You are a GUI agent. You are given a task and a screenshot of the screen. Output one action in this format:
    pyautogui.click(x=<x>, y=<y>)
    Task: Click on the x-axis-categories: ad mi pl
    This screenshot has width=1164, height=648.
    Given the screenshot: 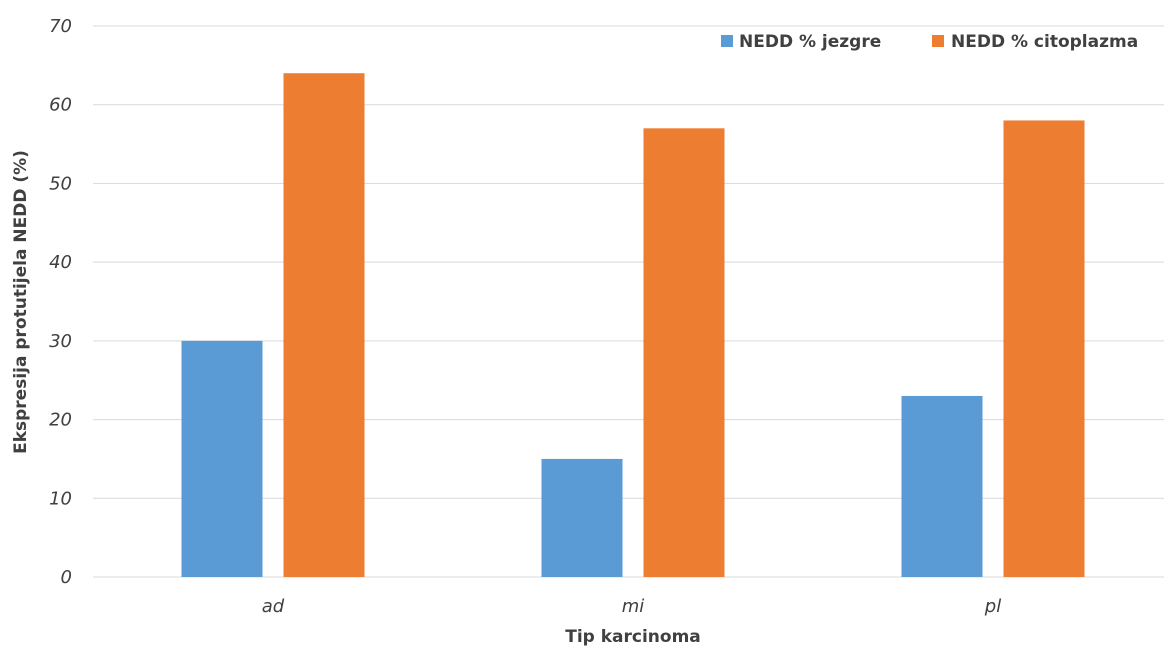 What is the action you would take?
    pyautogui.click(x=631, y=606)
    